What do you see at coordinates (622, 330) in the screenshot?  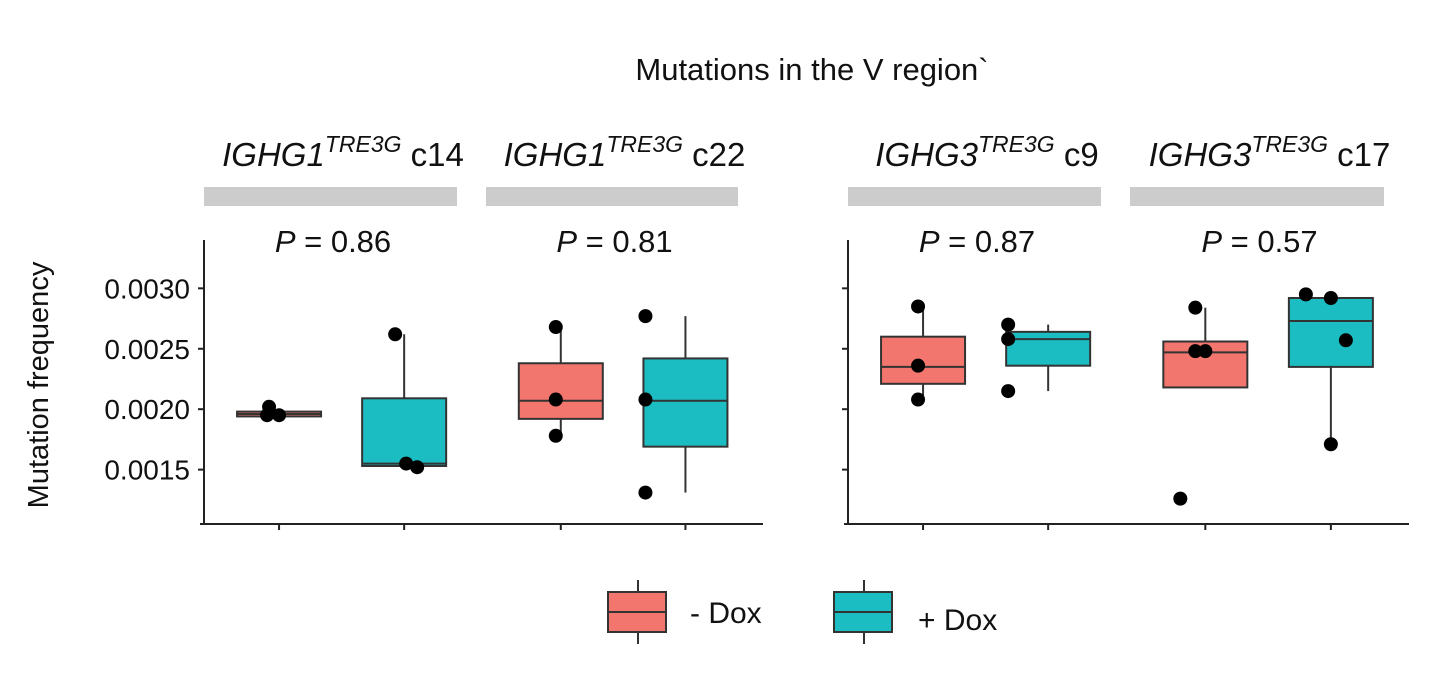 I see `panel-ighg1-c22: IGHG1TRE3G c22 P = 0.81` at bounding box center [622, 330].